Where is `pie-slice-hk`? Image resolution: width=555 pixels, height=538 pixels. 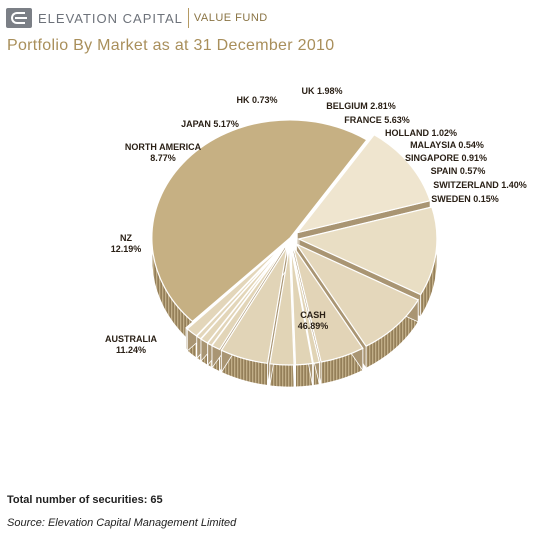
pie-slice-hk is located at coordinates (306, 305).